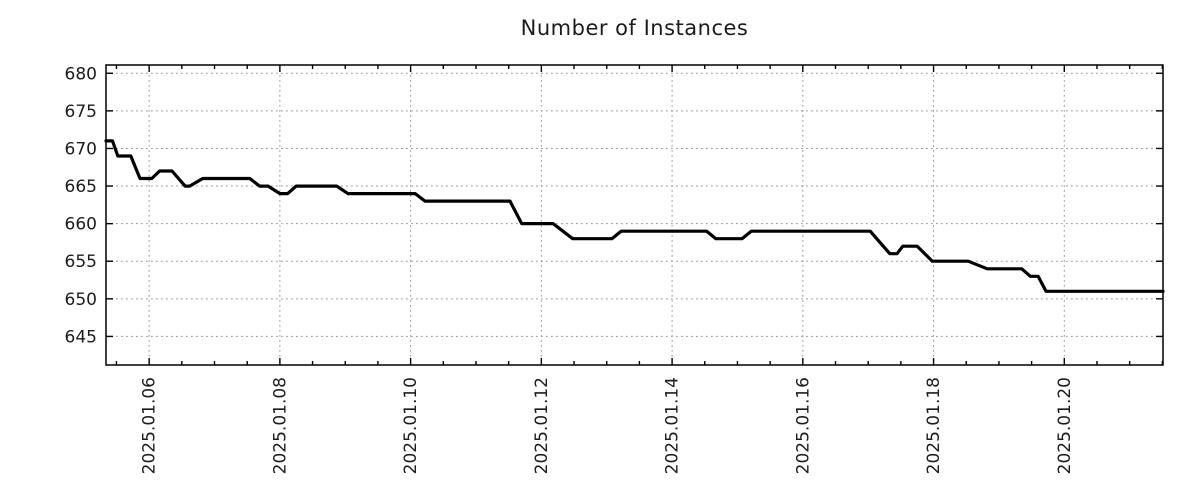 The width and height of the screenshot is (1200, 500). I want to click on x-tick-label: 2025.01.20, so click(1065, 425).